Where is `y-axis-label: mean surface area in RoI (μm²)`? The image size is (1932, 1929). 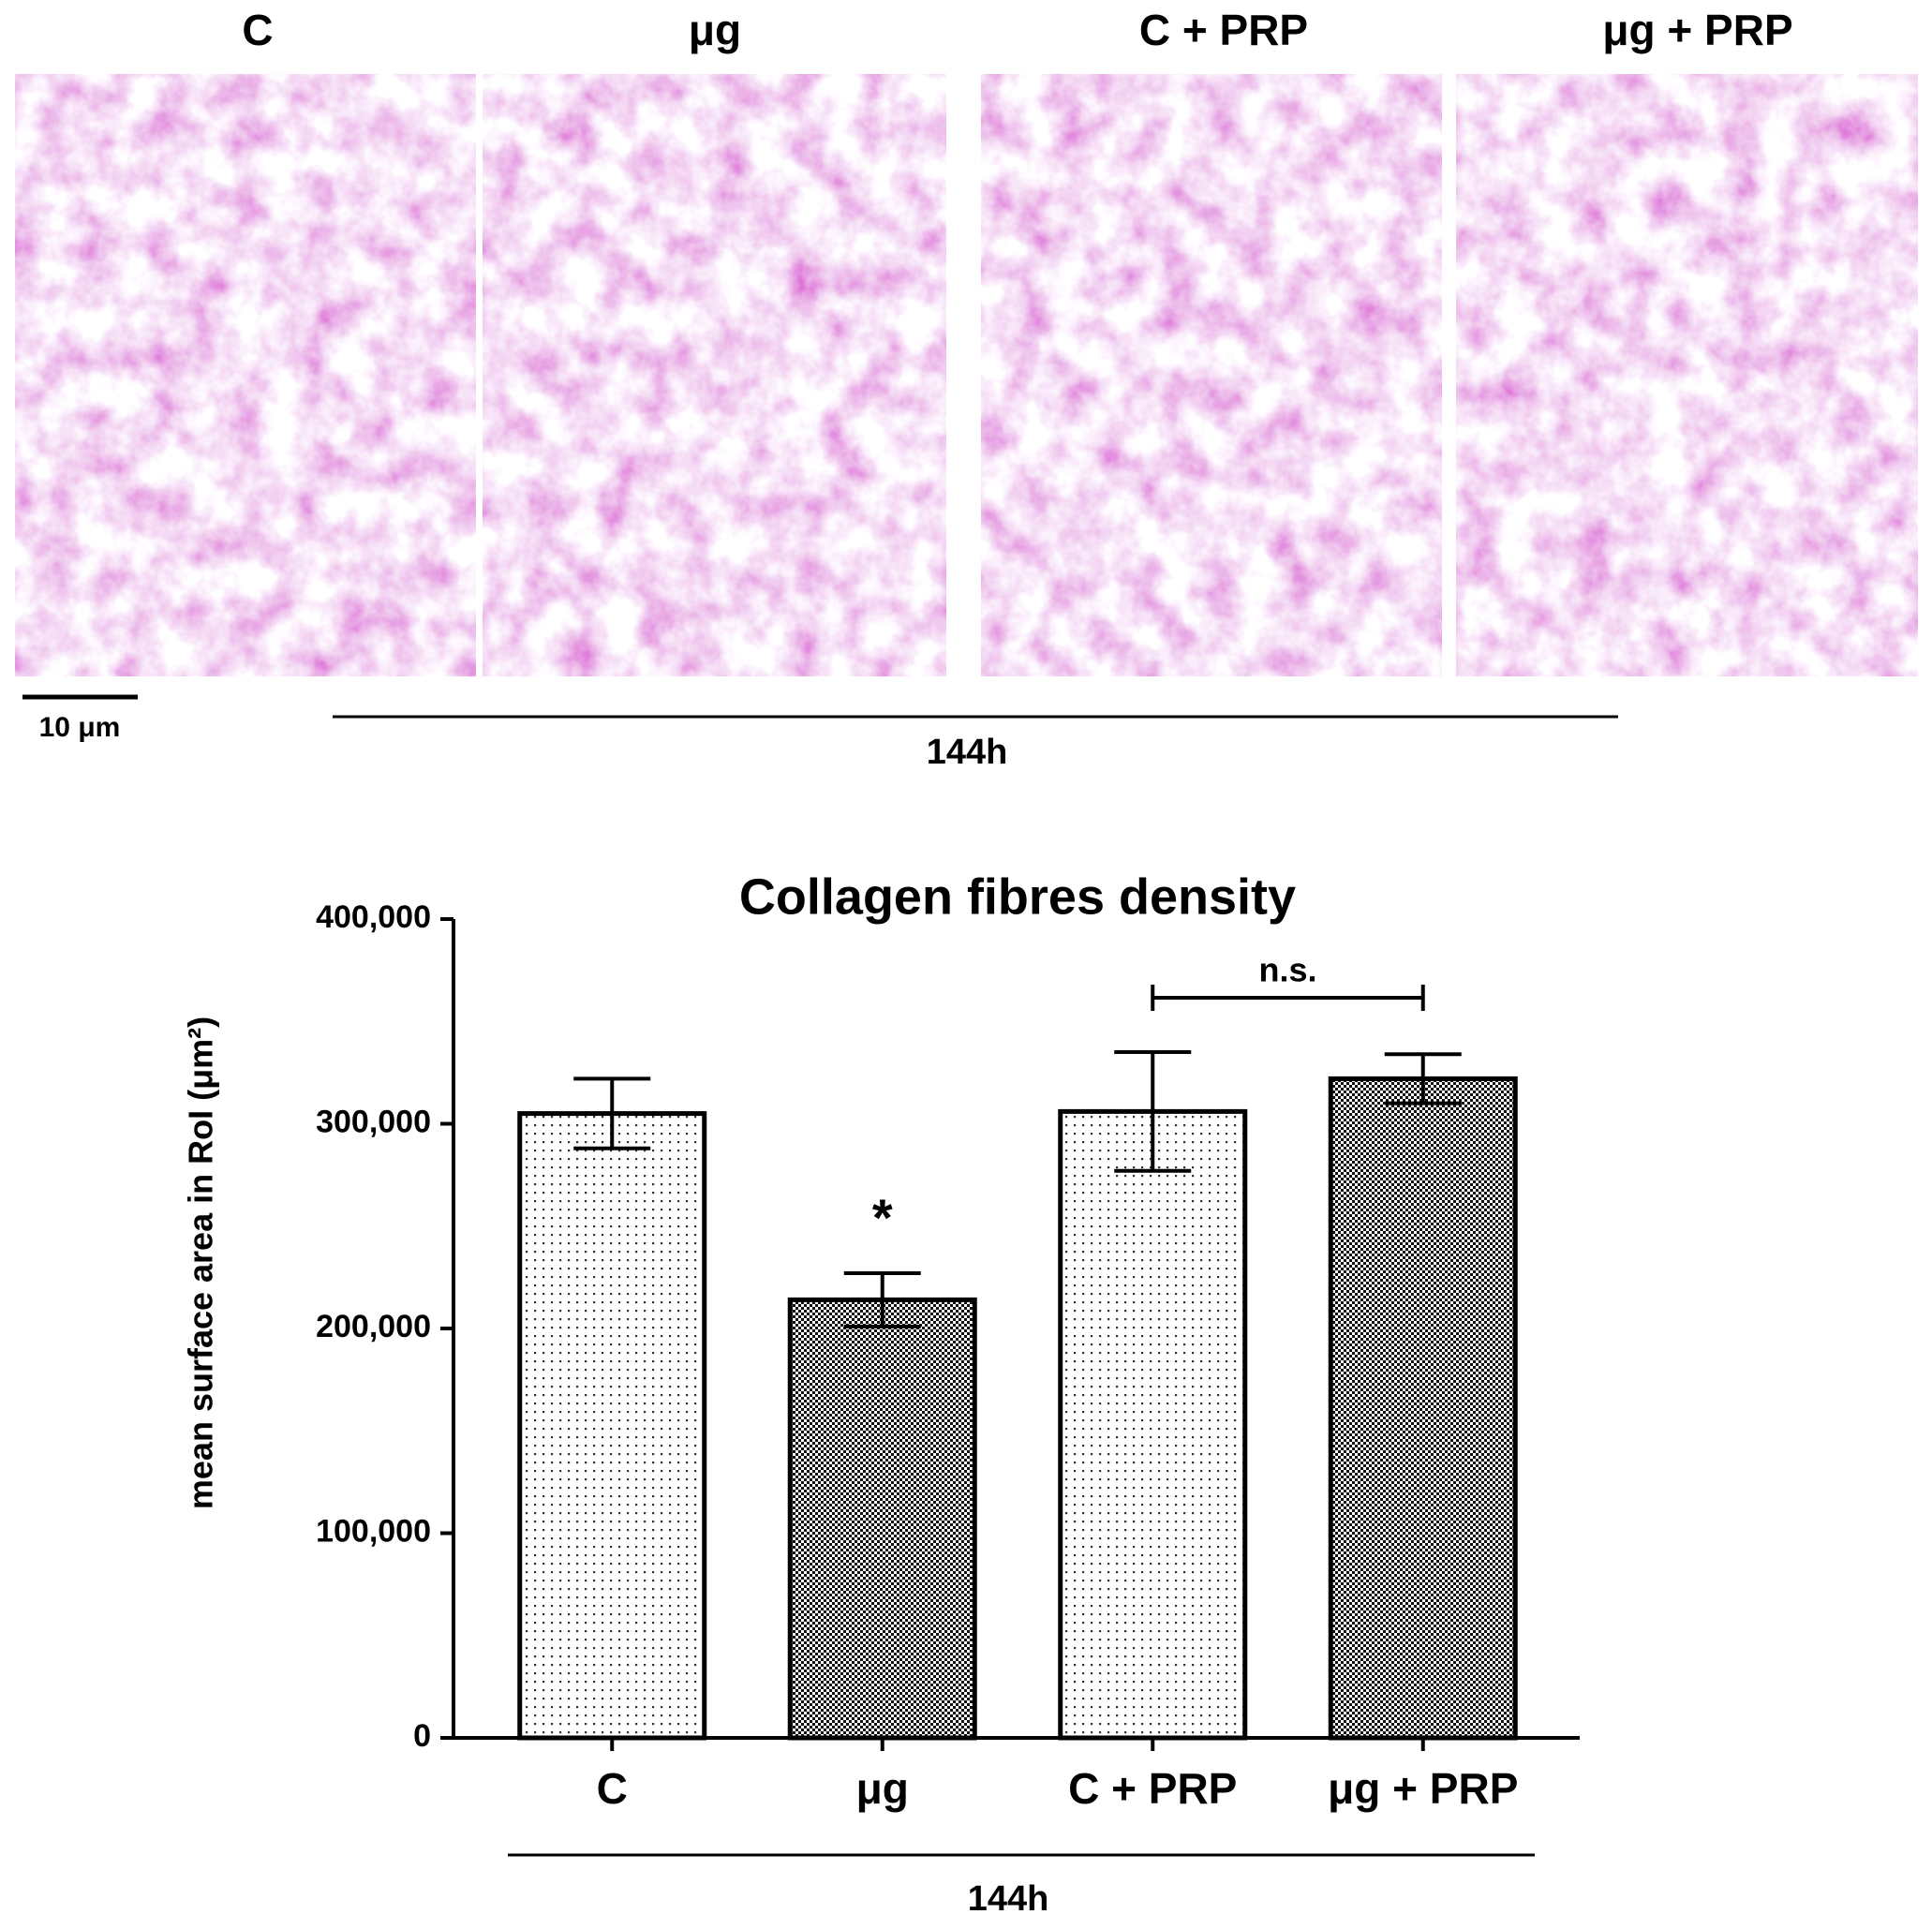 y-axis-label: mean surface area in RoI (μm²) is located at coordinates (201, 1262).